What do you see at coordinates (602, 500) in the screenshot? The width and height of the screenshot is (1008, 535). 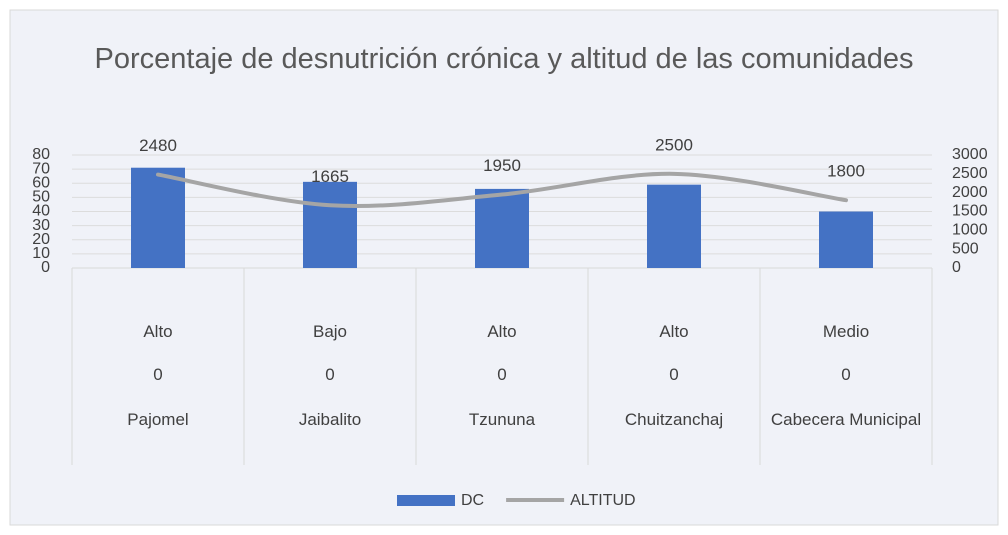 I see `legend-label: ALTITUD` at bounding box center [602, 500].